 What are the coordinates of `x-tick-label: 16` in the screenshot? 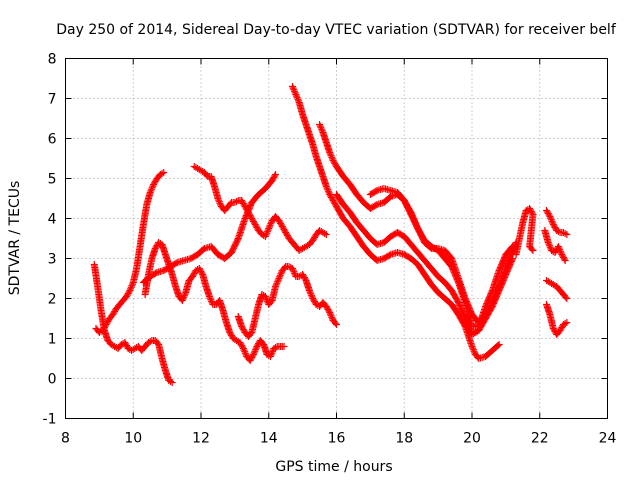 It's located at (337, 439).